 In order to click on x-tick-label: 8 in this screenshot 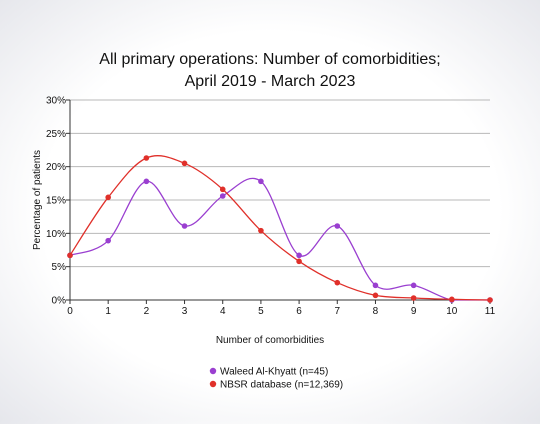, I will do `click(376, 311)`.